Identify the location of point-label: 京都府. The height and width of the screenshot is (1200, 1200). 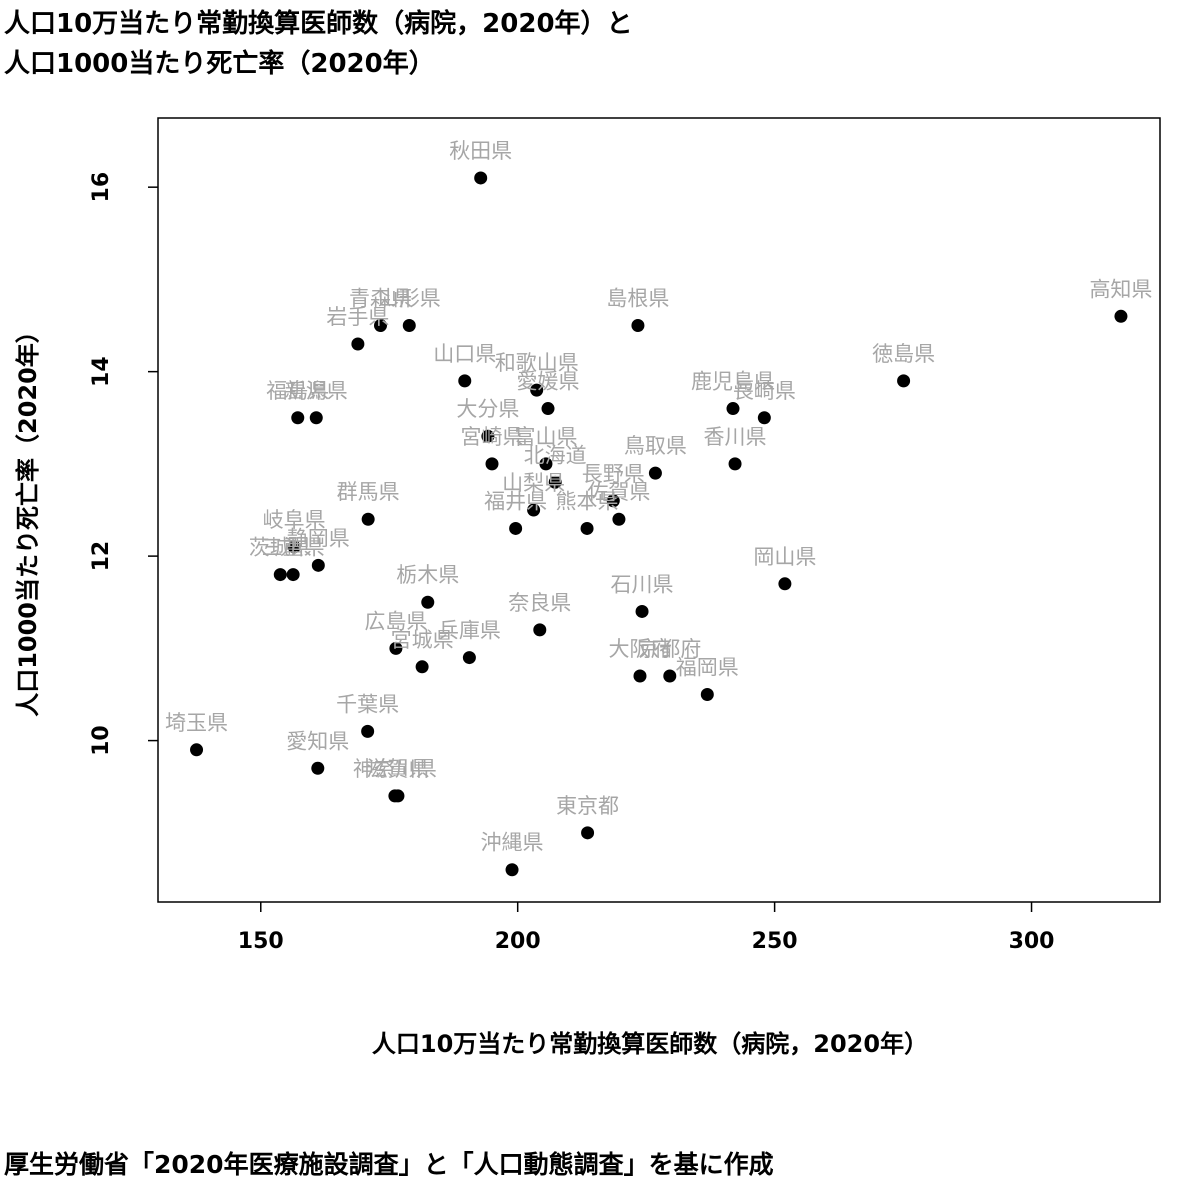
(669, 649).